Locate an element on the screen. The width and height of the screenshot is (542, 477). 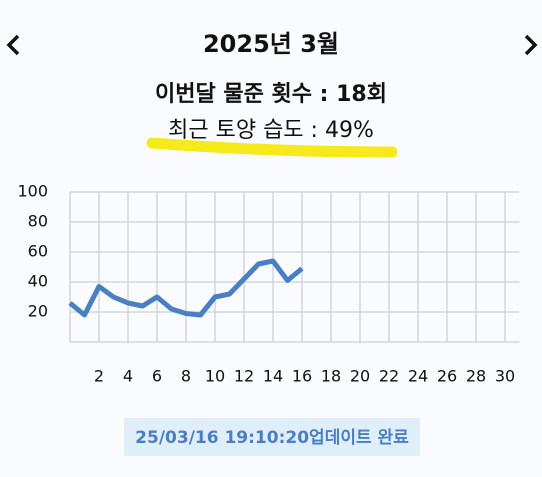
y-tick-label: 60 is located at coordinates (38, 251).